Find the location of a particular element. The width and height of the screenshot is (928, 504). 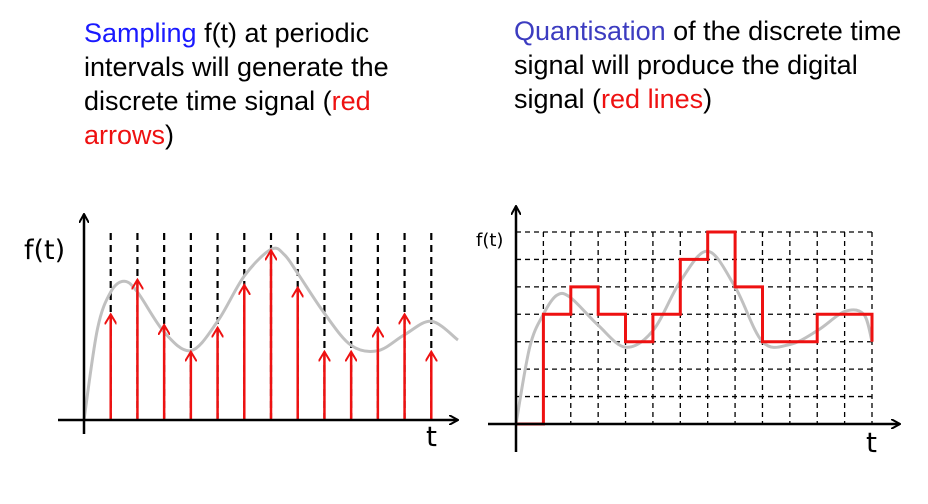

sampling-x-label: t is located at coordinates (431, 436).